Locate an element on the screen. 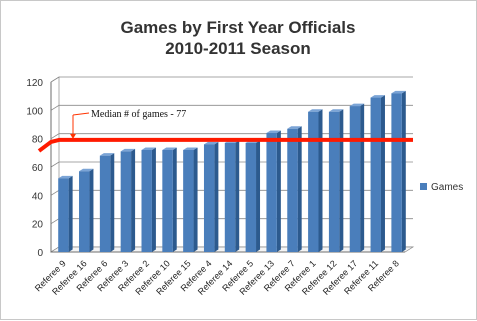 The height and width of the screenshot is (321, 477). legend: Games is located at coordinates (441, 187).